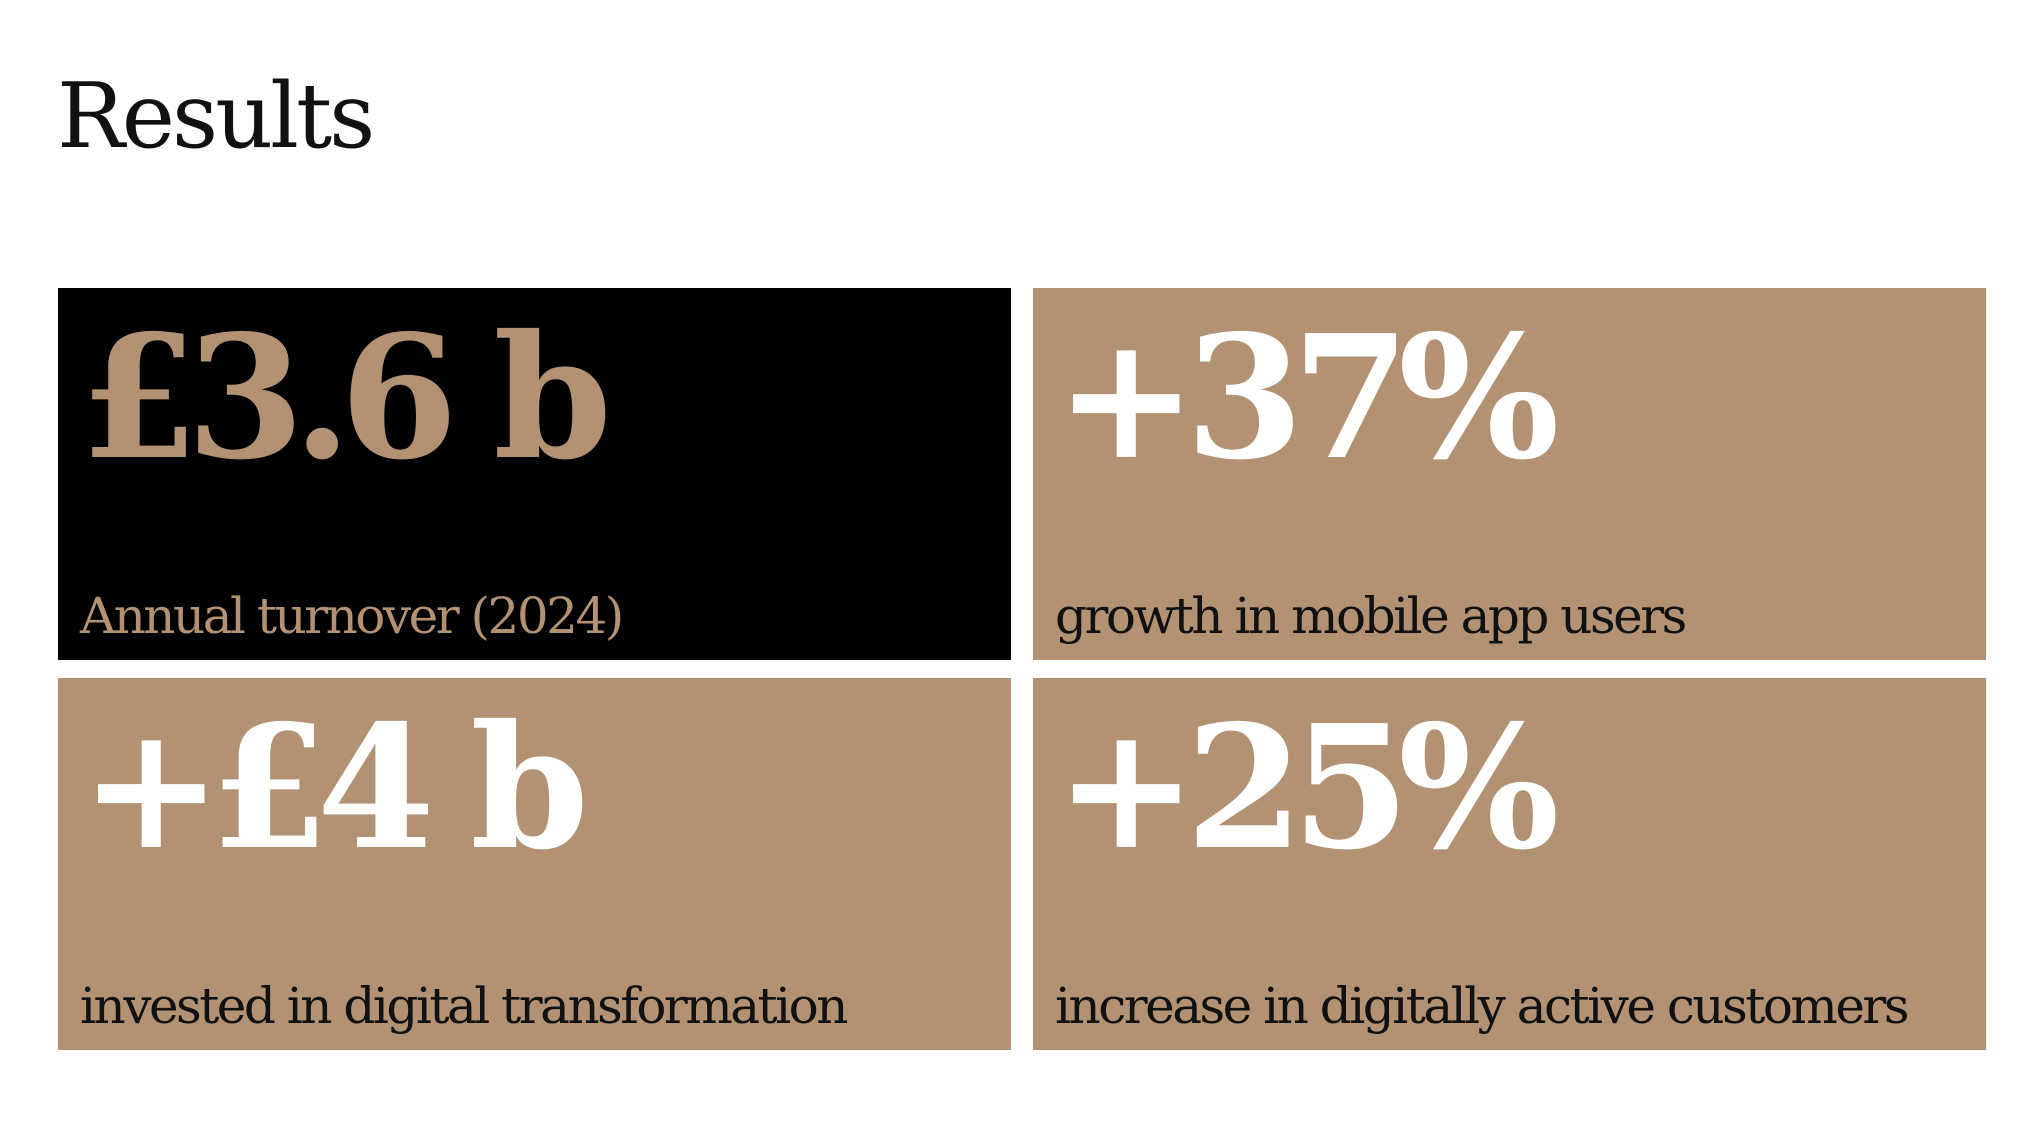 The image size is (2042, 1125). What do you see at coordinates (1371, 616) in the screenshot?
I see `stat-caption: growth in mobile app users` at bounding box center [1371, 616].